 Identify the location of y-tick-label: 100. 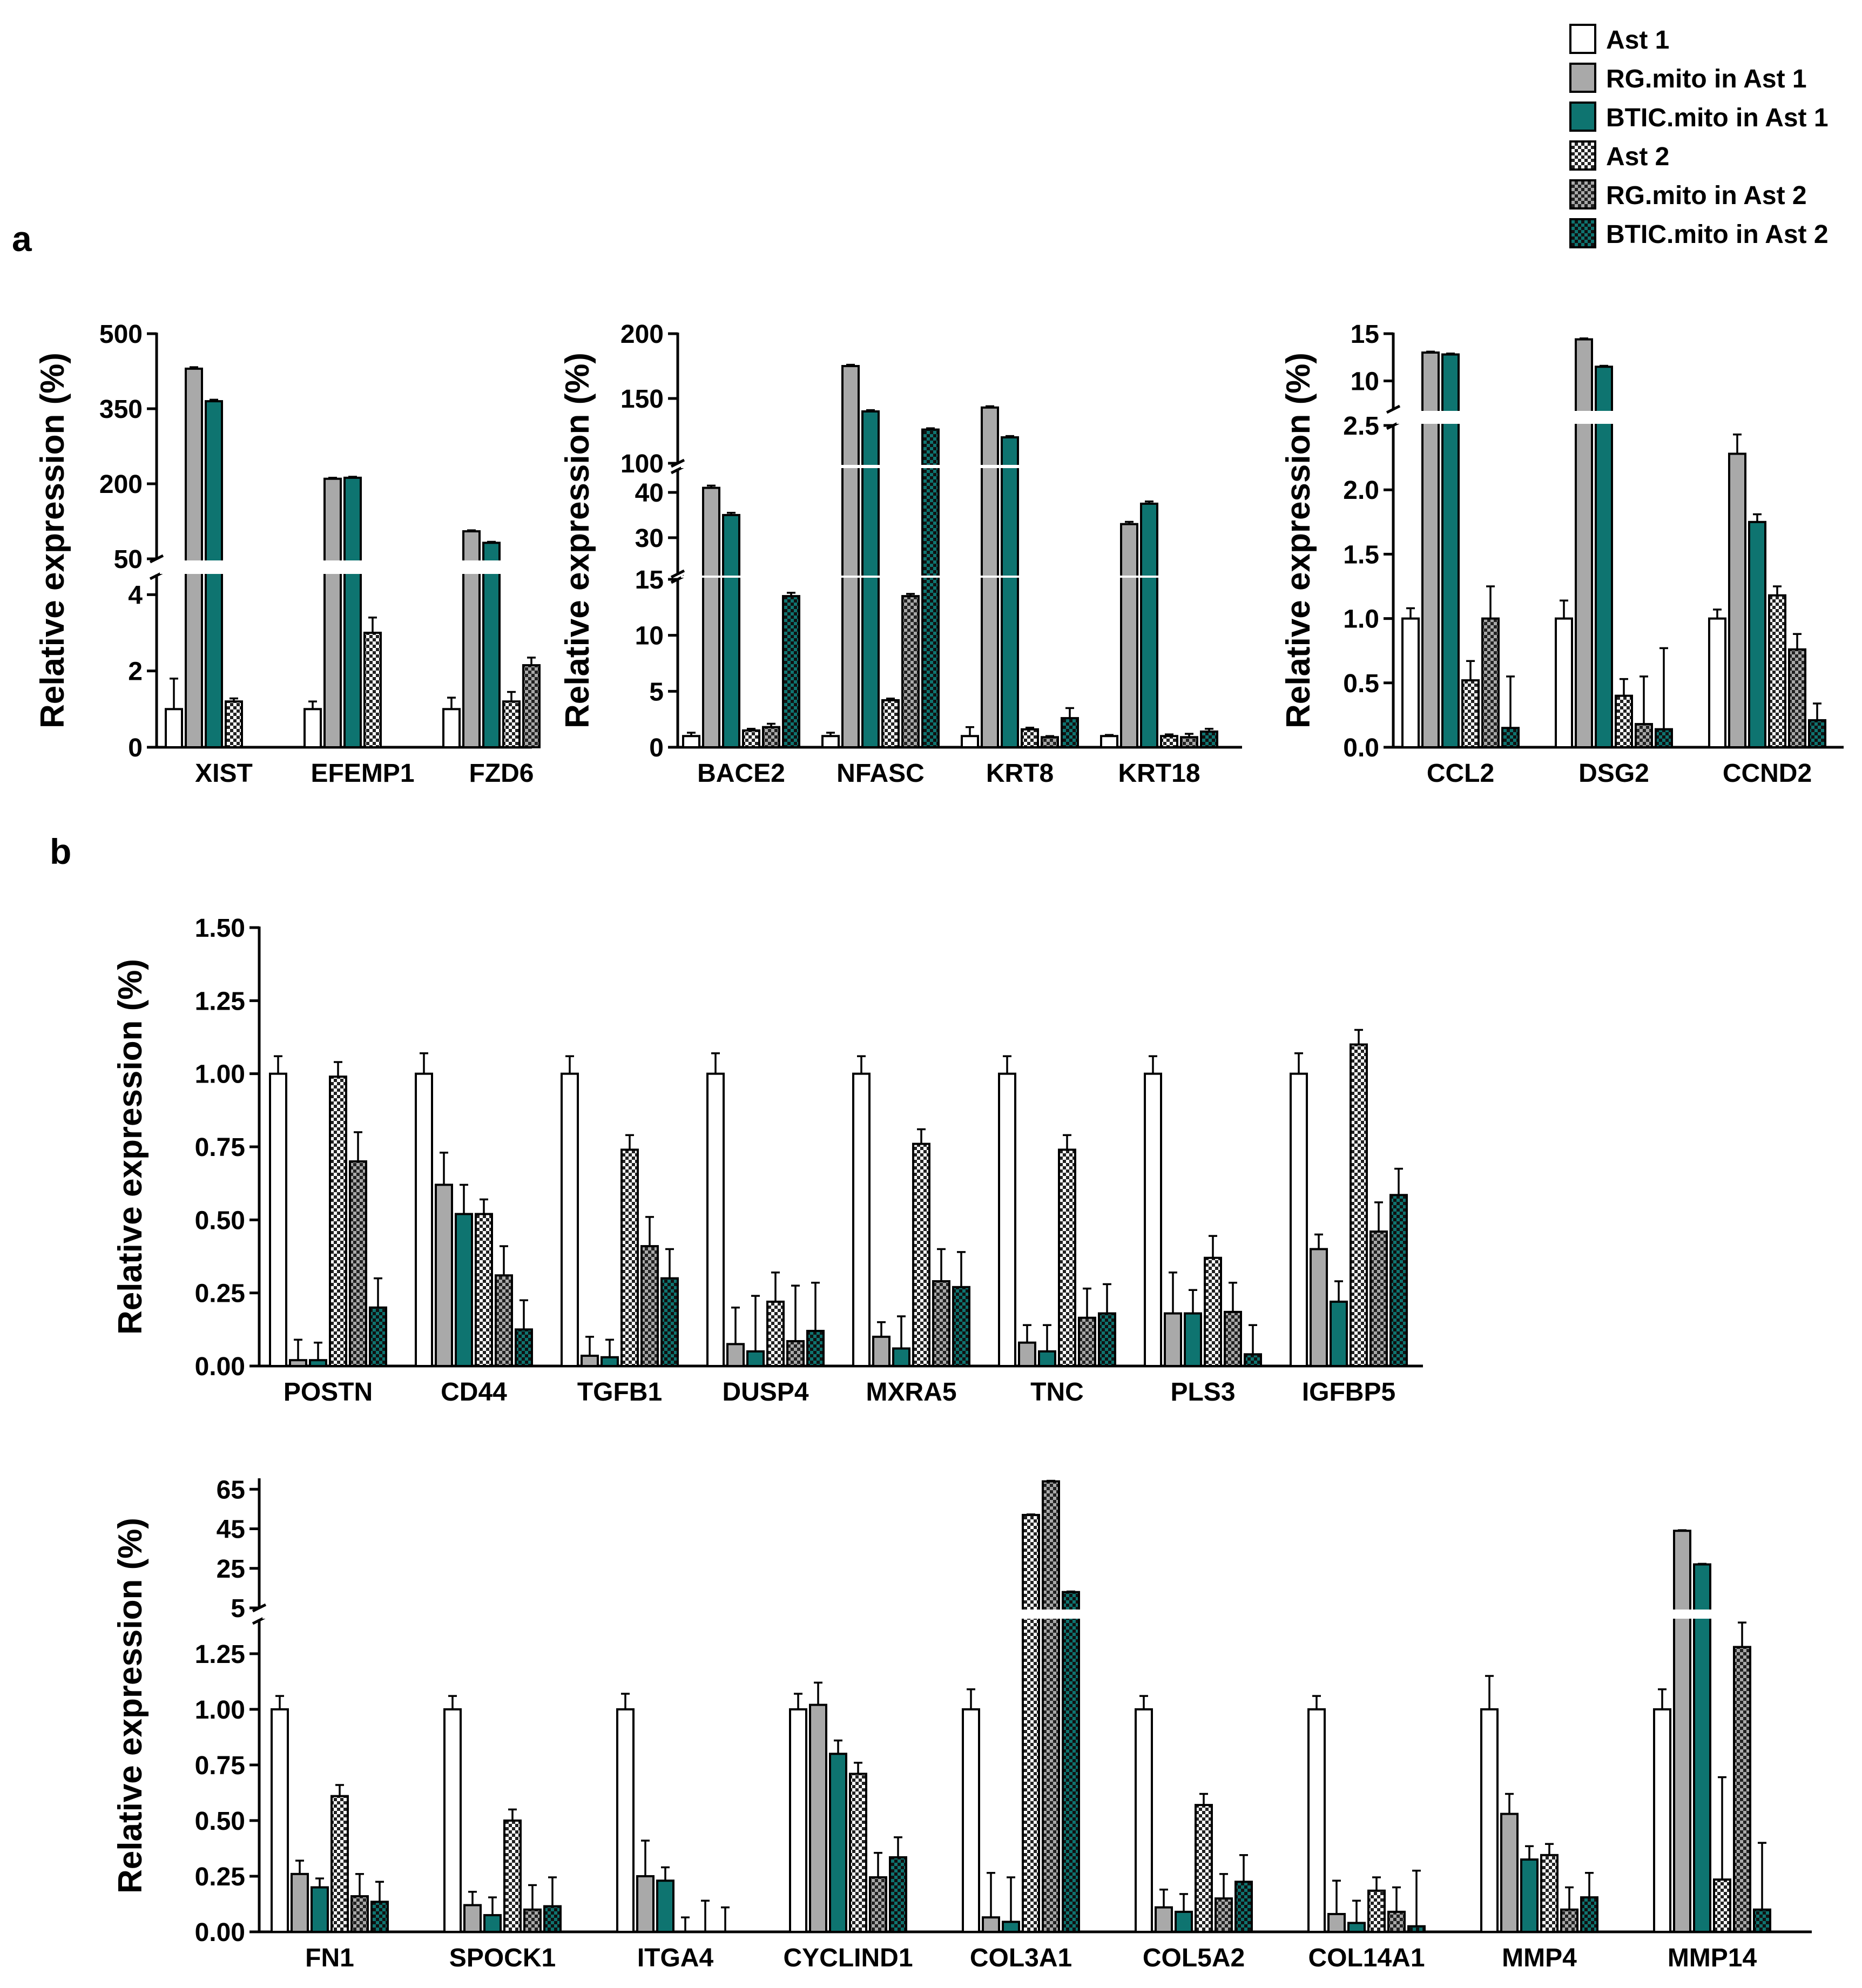
(642, 464).